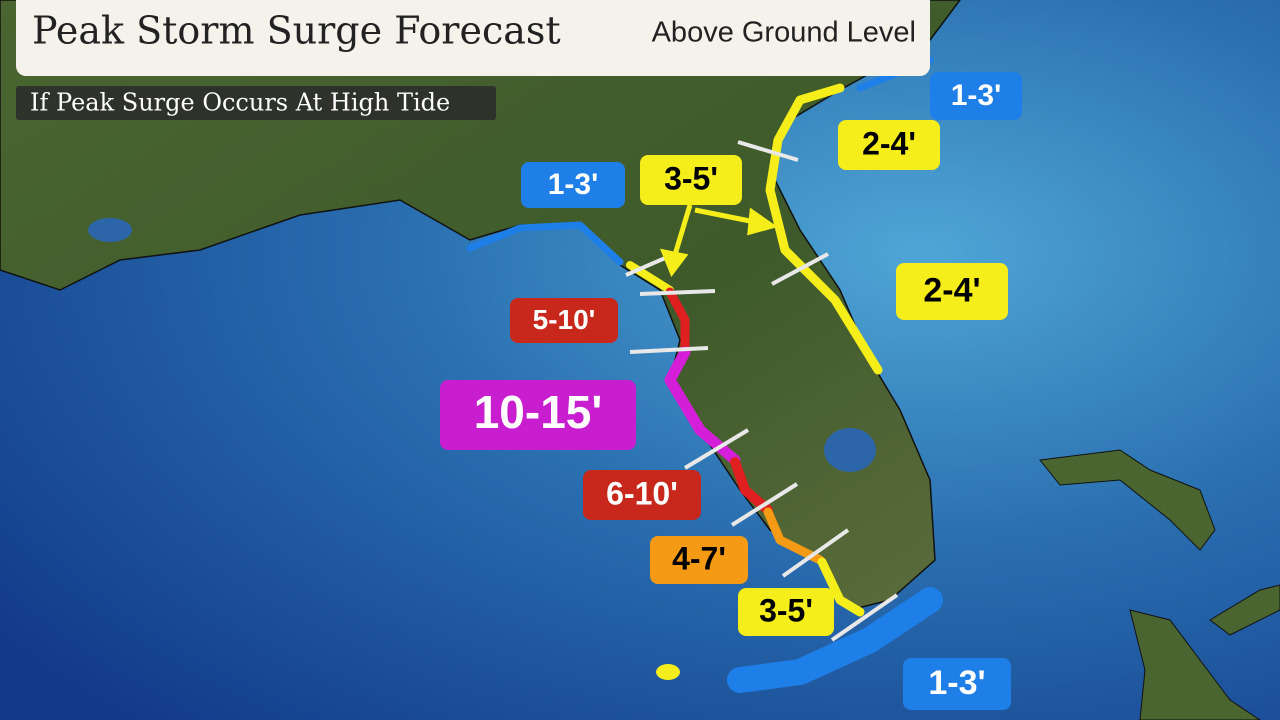 The width and height of the screenshot is (1280, 720). I want to click on surge-label: 6-10', so click(642, 493).